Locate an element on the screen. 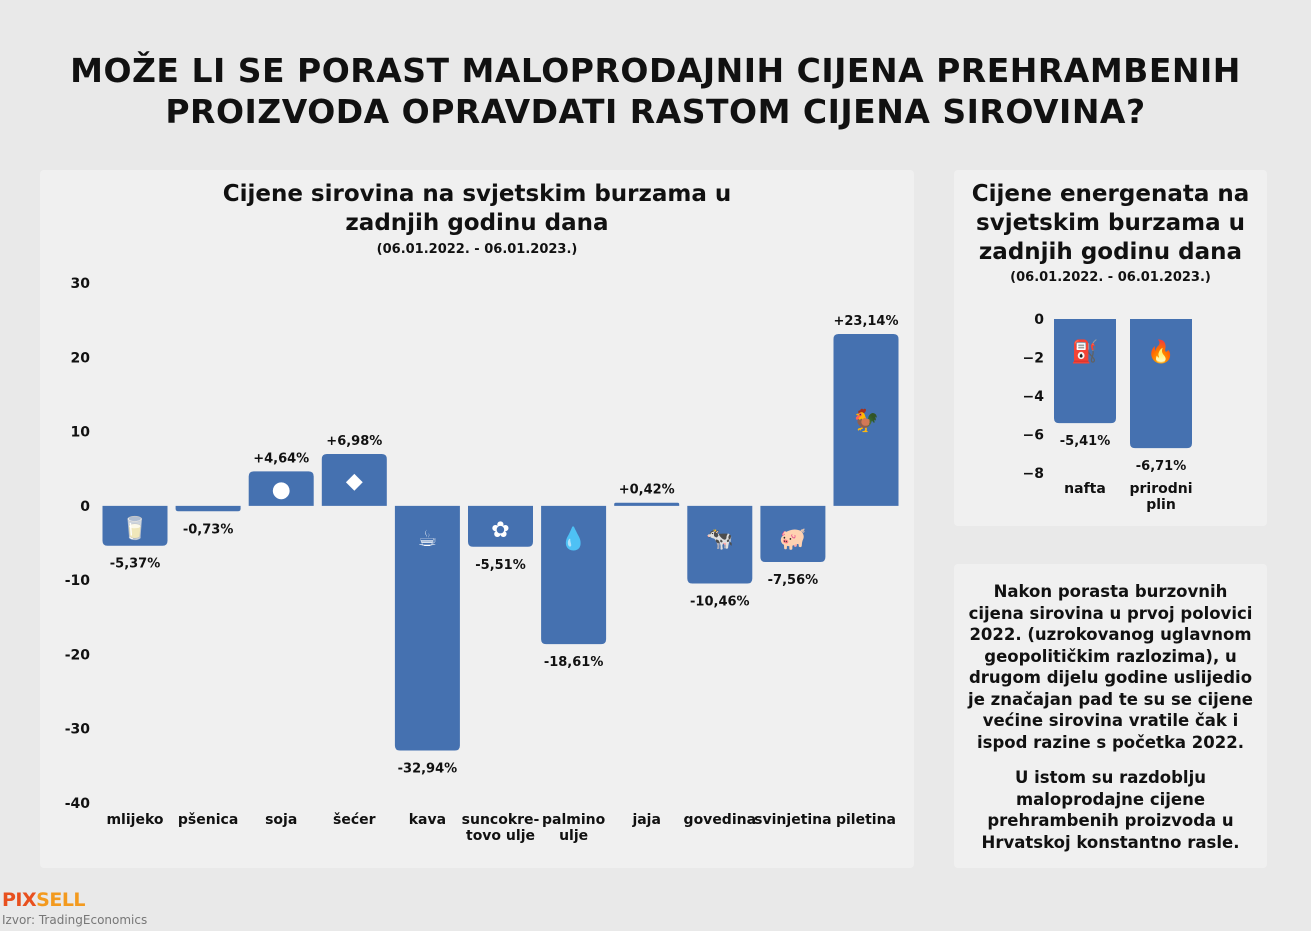 The width and height of the screenshot is (1311, 931). bar-govedina is located at coordinates (720, 544).